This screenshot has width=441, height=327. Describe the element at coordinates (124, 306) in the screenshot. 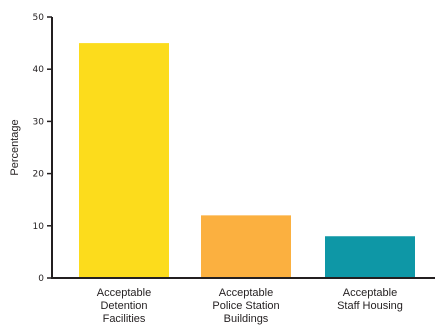

I see `x-category-label: Acceptable Detention Facilities` at that location.